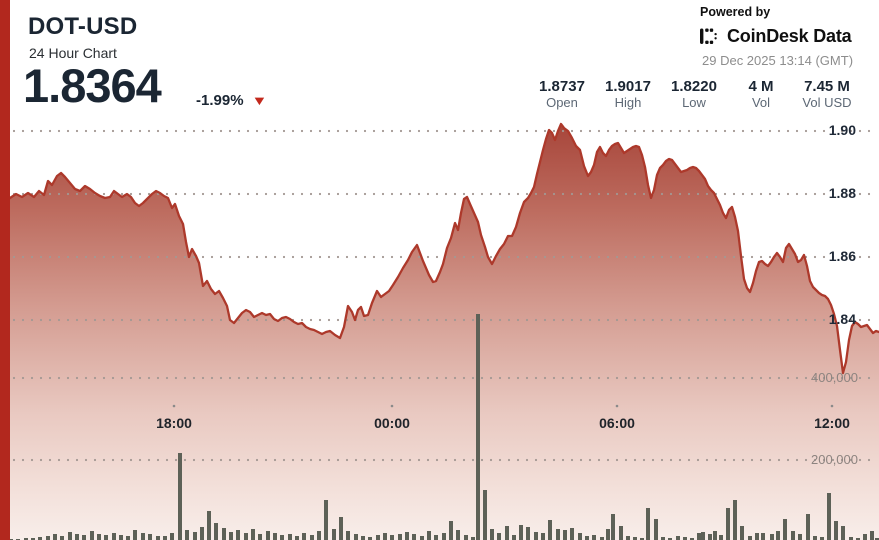 The height and width of the screenshot is (540, 879). Describe the element at coordinates (220, 100) in the screenshot. I see `change-percent: -1.99%` at that location.